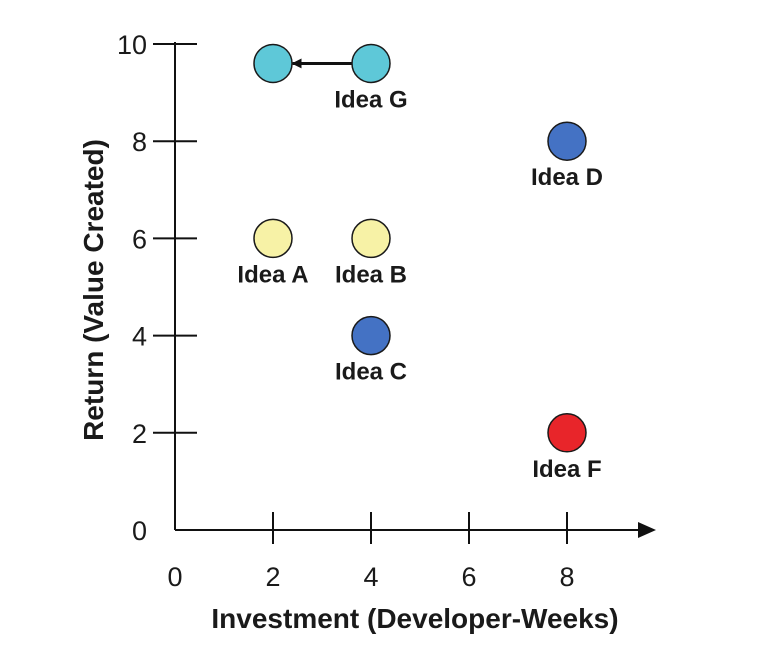 This screenshot has width=768, height=656. What do you see at coordinates (371, 372) in the screenshot?
I see `point-label: Idea C` at bounding box center [371, 372].